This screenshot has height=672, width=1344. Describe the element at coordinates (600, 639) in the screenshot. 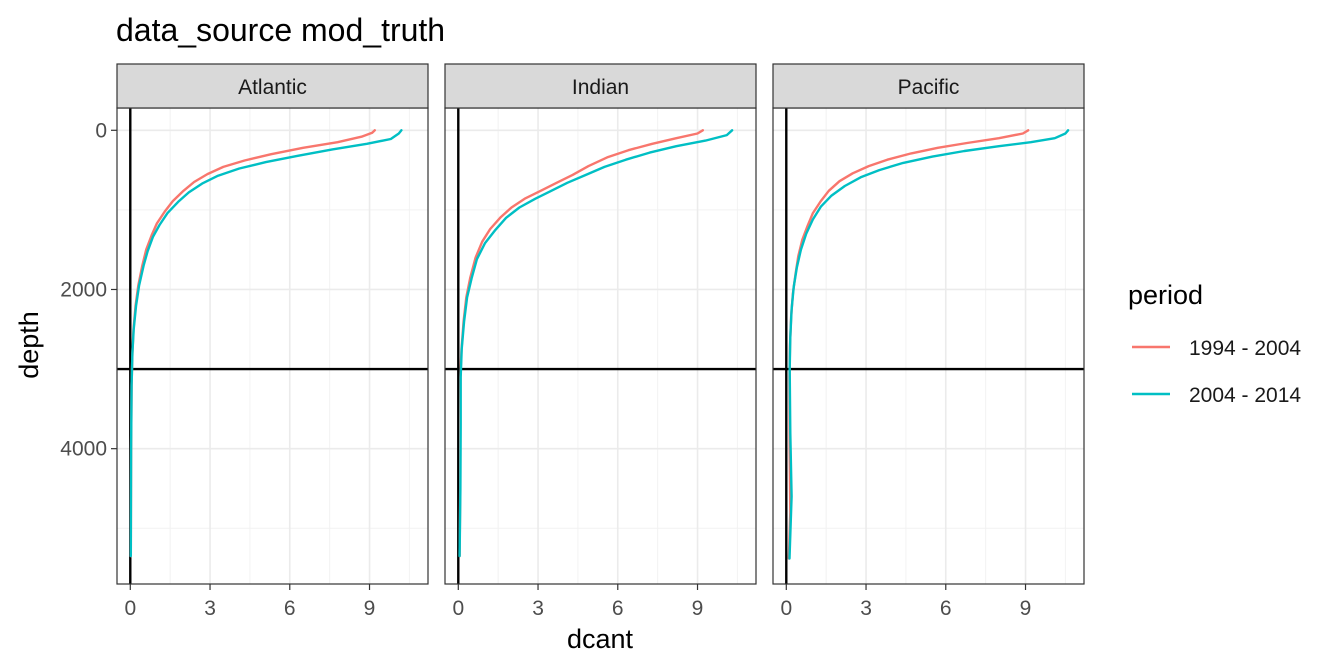

I see `x-axis-title: dcant` at that location.